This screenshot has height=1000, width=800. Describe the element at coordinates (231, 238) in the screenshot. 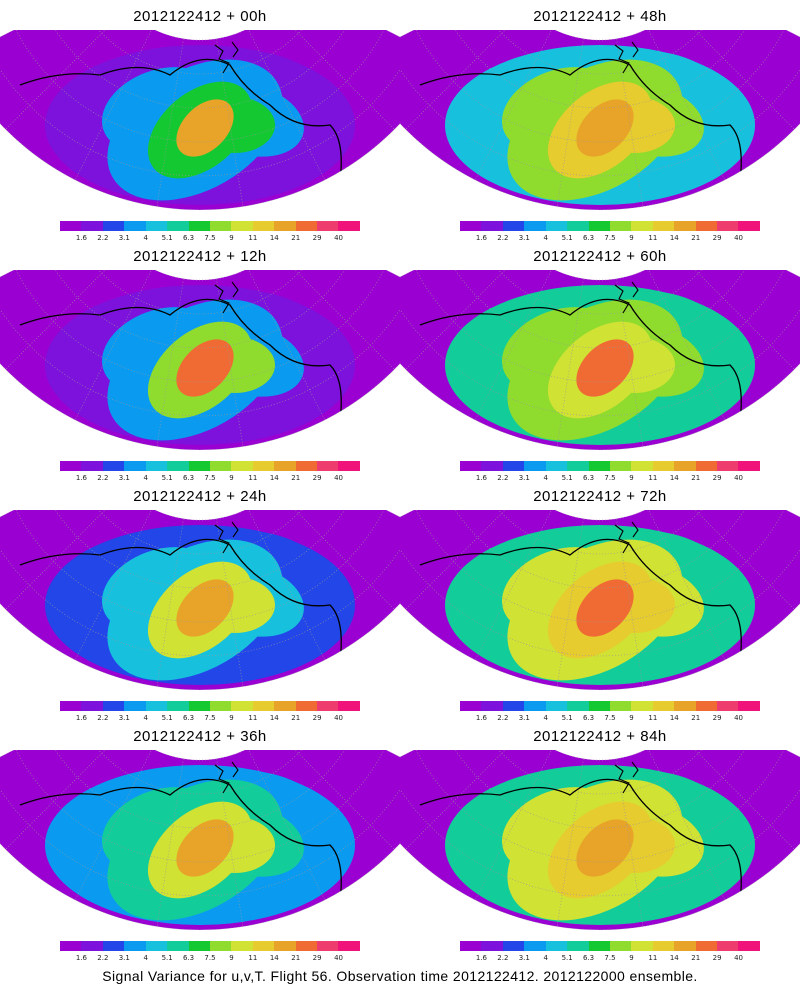

I see `colorbar-tick-label: 9` at that location.